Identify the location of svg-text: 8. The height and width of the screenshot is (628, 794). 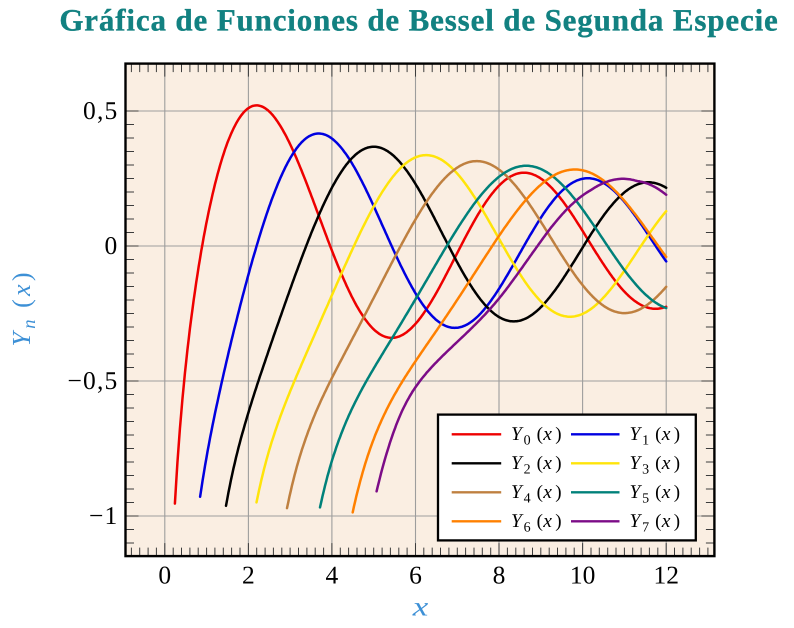
(499, 574).